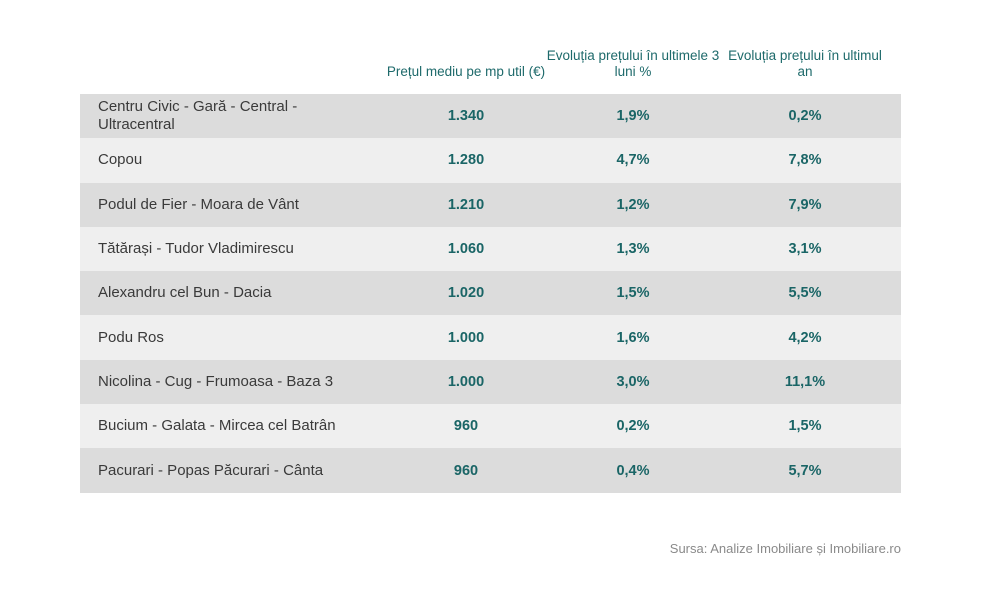  I want to click on zone-name: Podul de Fier - Moara de Vânt, so click(198, 204).